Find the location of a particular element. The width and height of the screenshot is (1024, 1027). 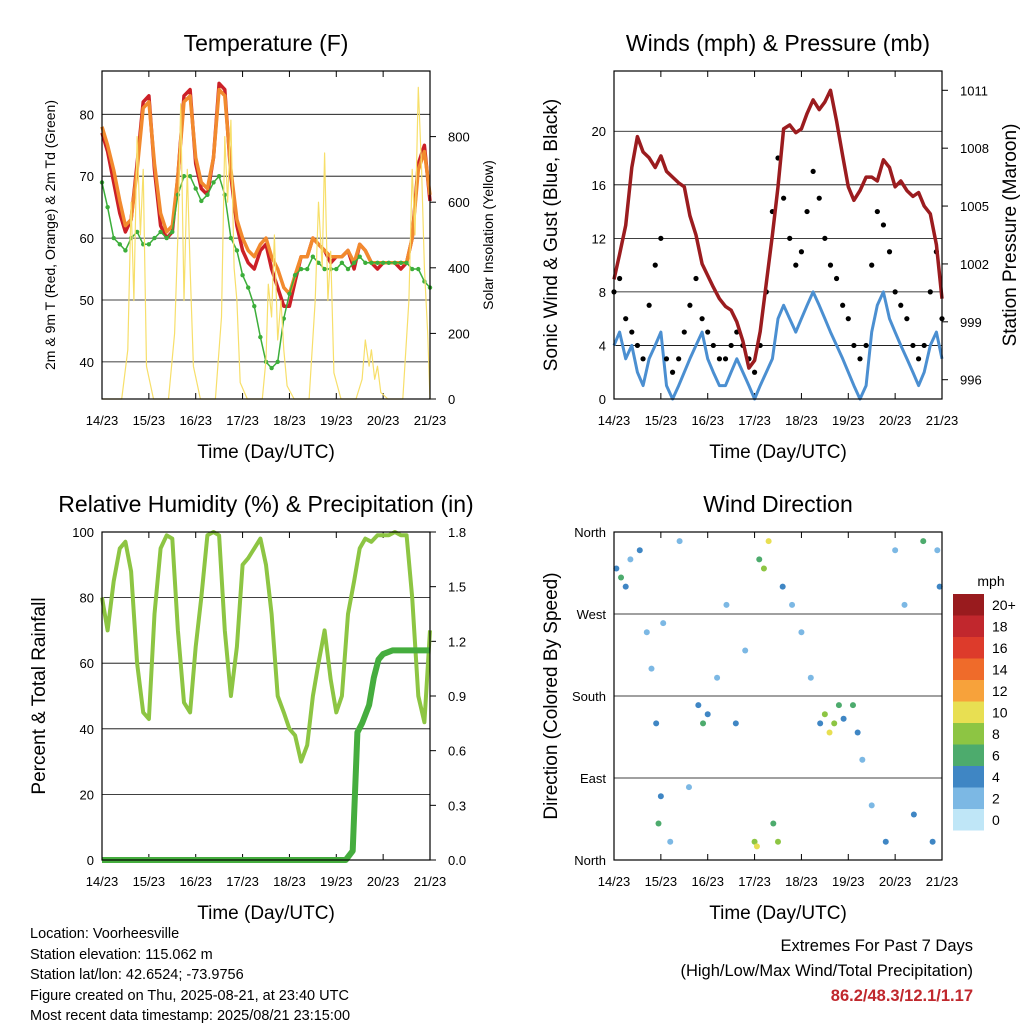

y-tick-label: South is located at coordinates (589, 696).